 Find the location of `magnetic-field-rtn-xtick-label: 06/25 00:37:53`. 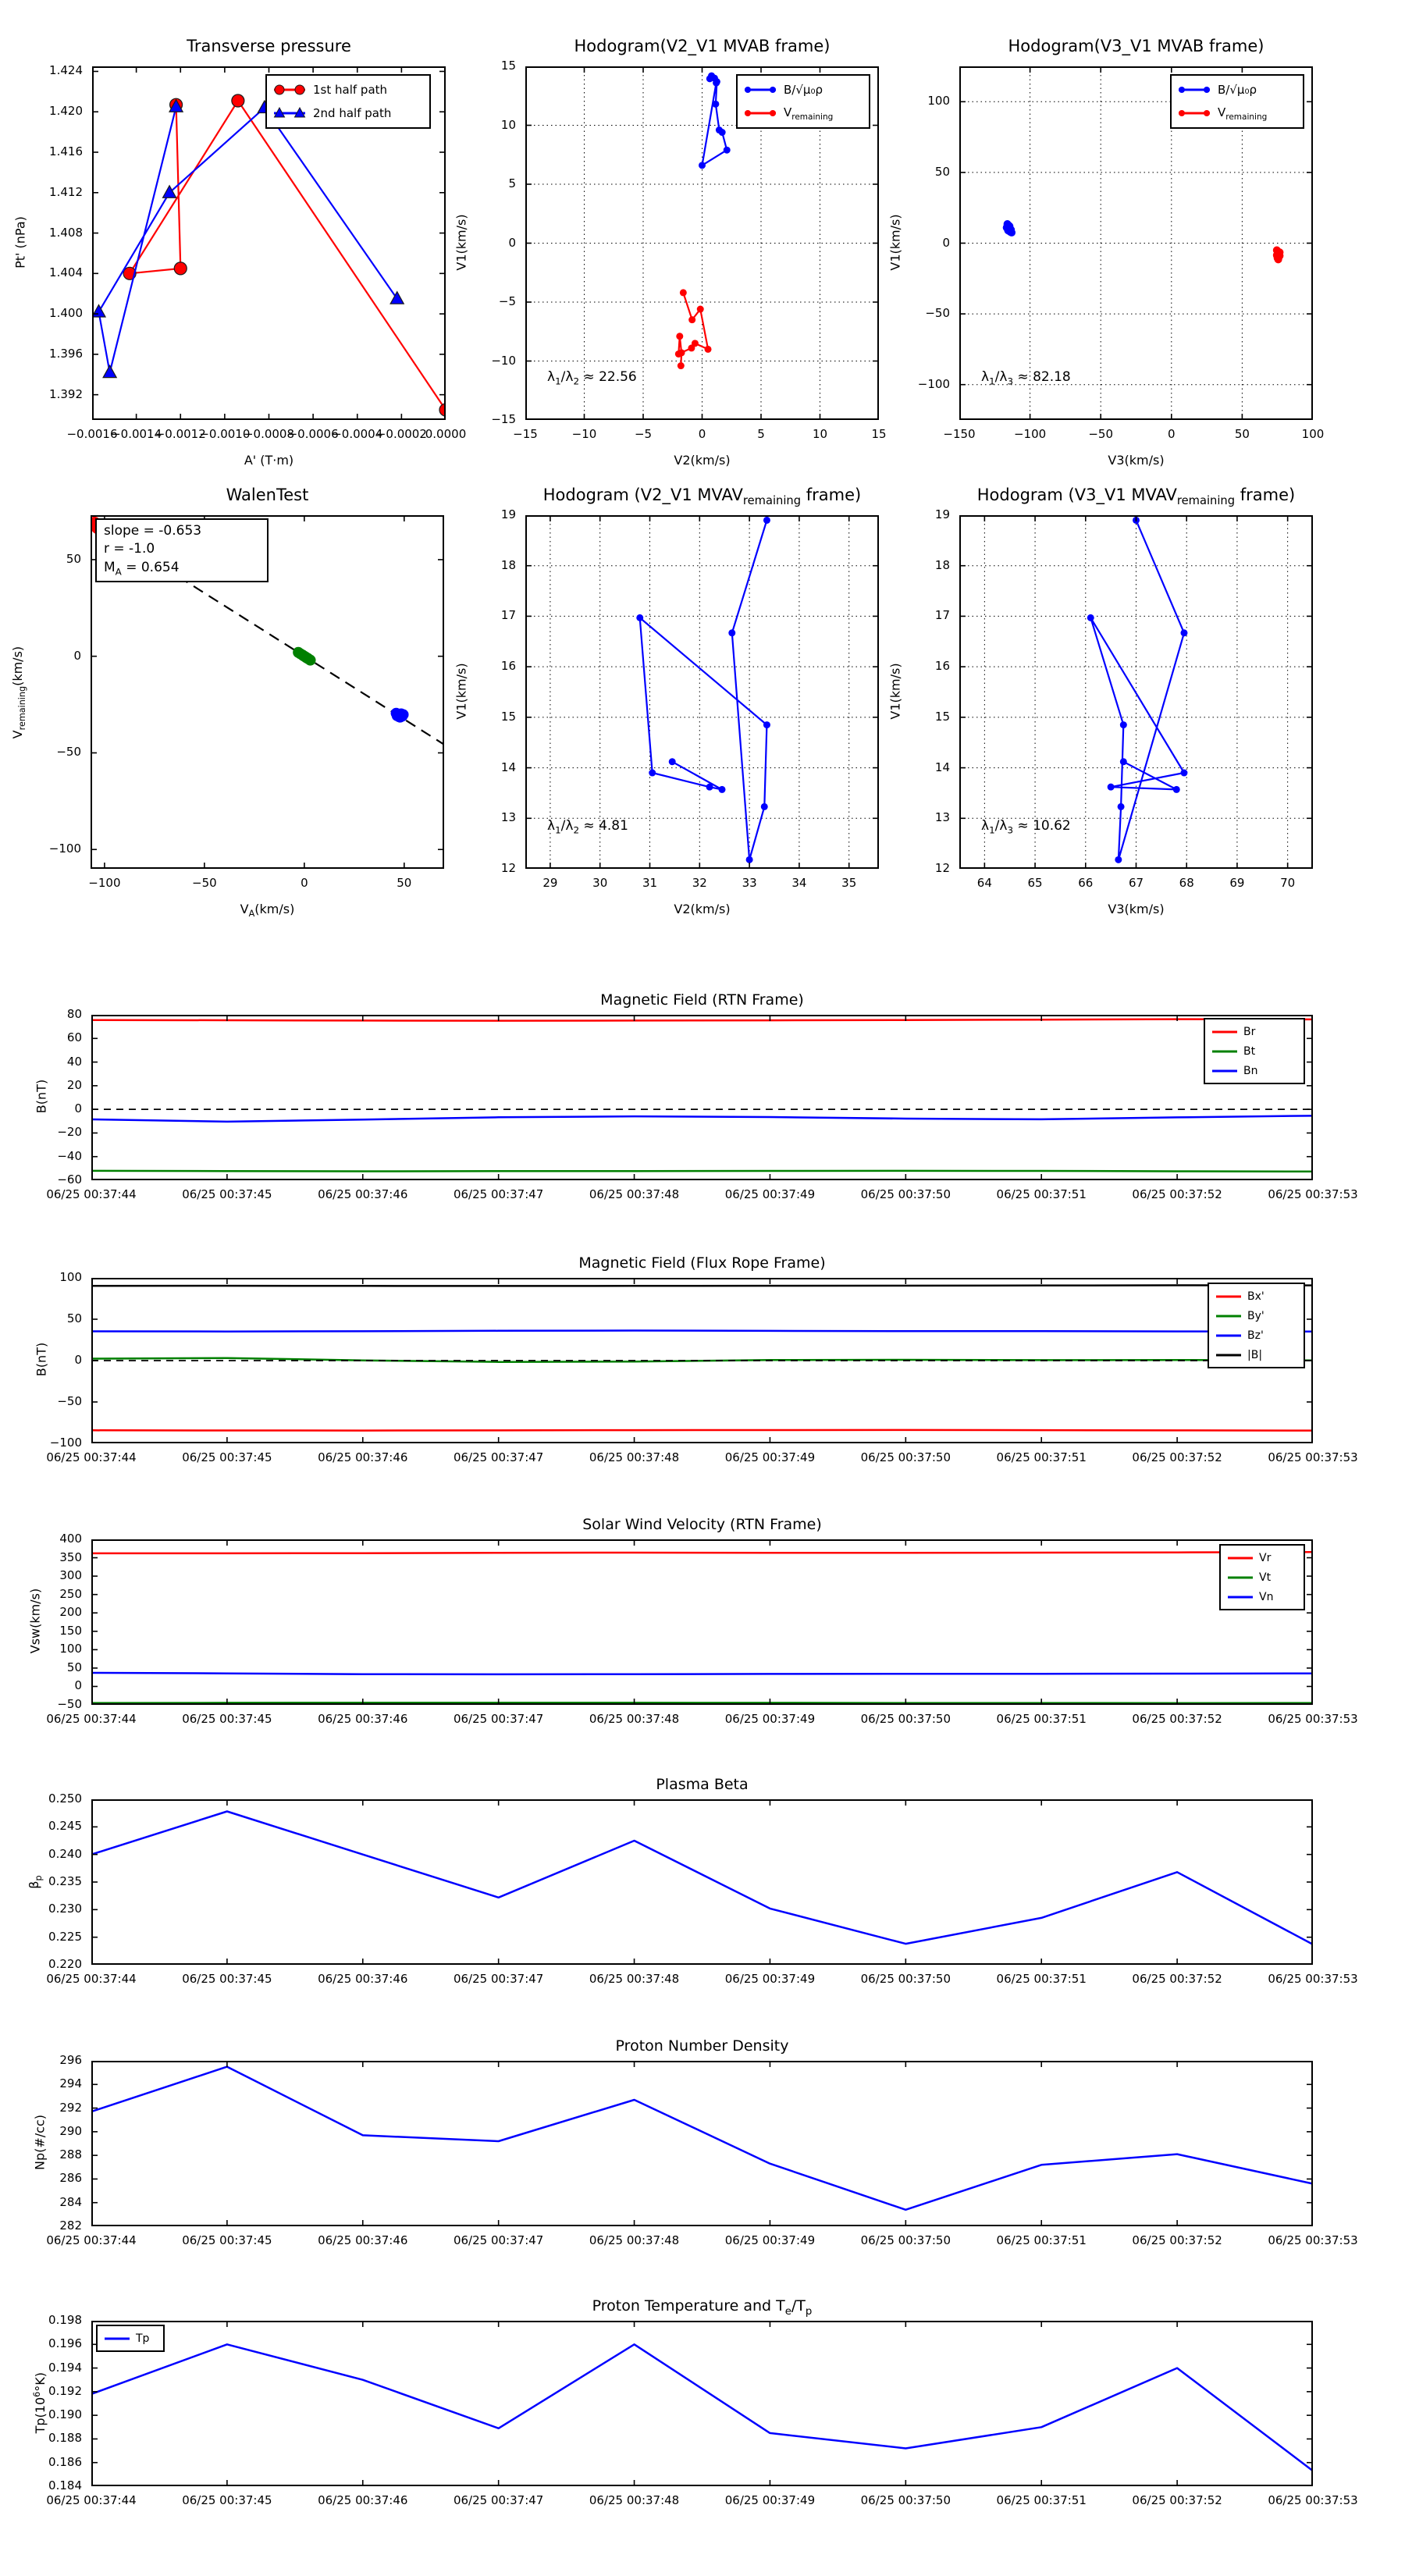

magnetic-field-rtn-xtick-label: 06/25 00:37:53 is located at coordinates (1313, 1194).